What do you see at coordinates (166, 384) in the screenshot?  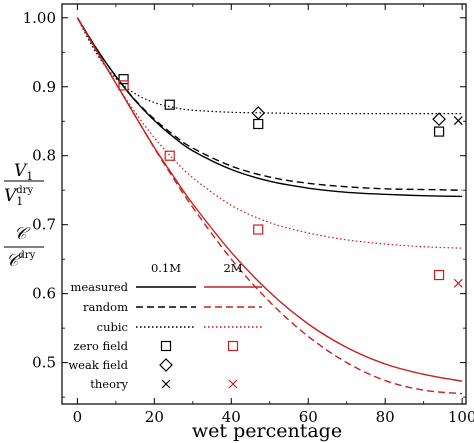 I see `legend-marker-01M-theory` at bounding box center [166, 384].